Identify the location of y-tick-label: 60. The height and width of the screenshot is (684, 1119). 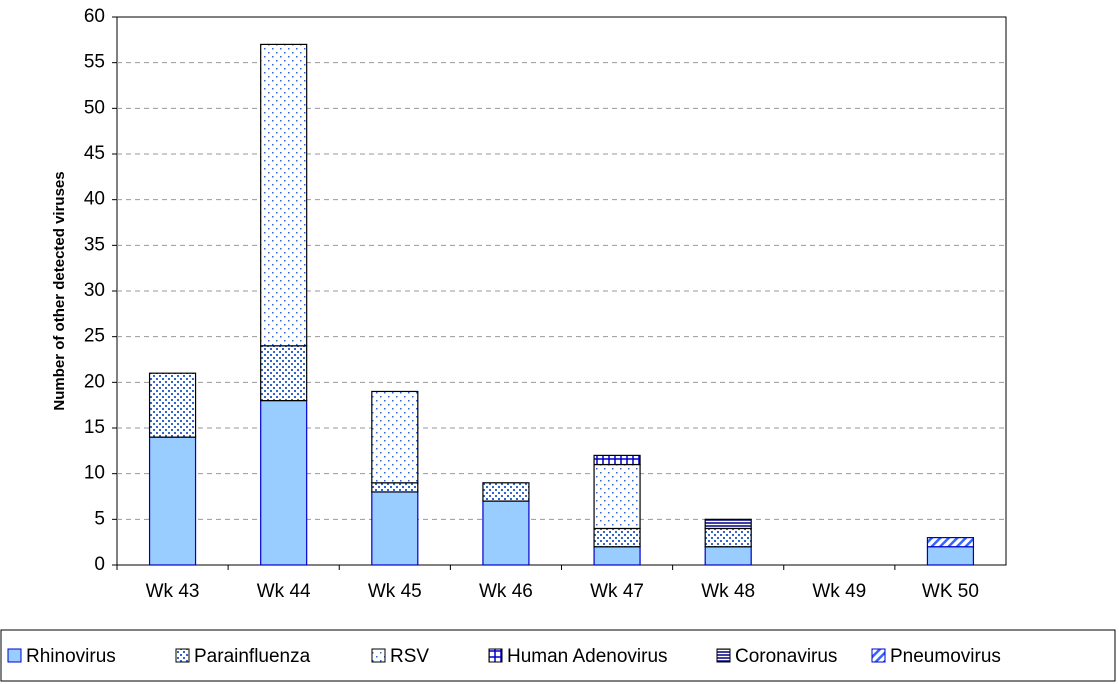
(94, 16).